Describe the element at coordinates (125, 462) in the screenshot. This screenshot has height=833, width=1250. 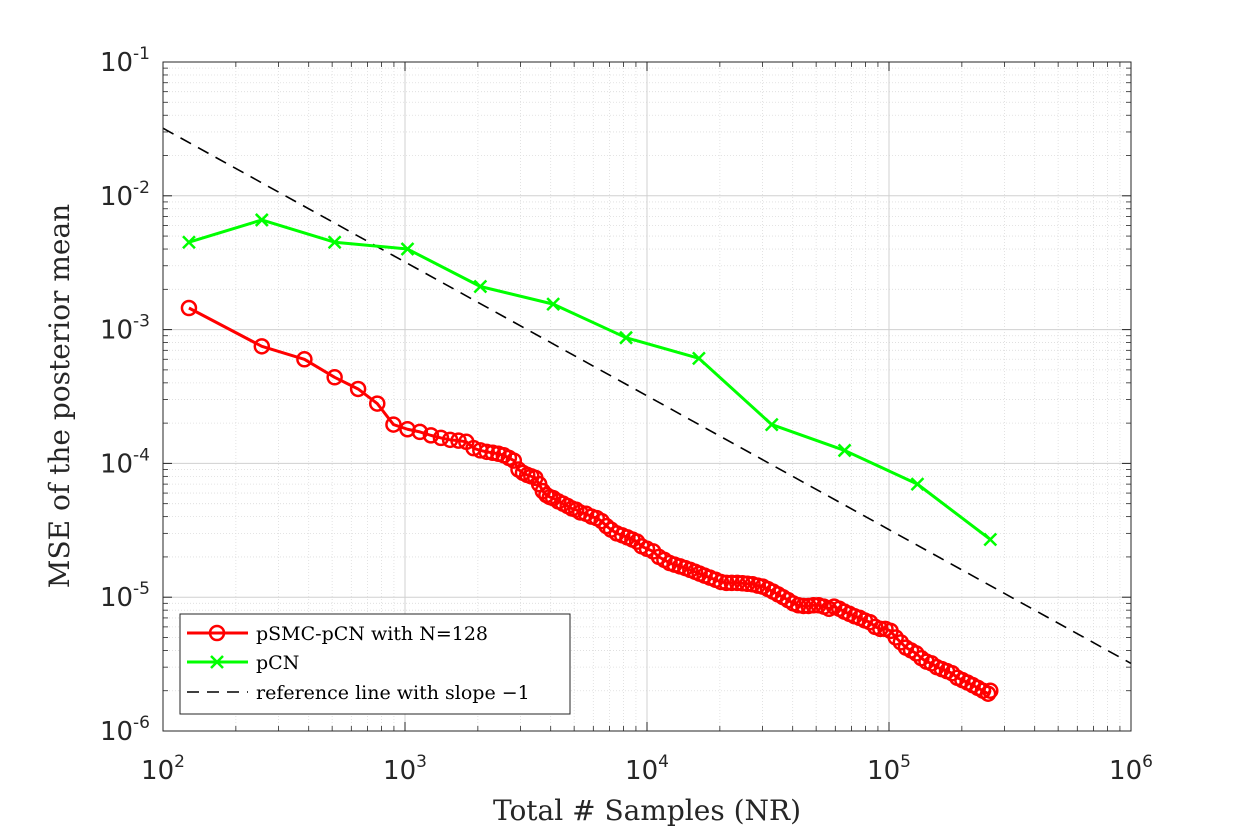
I see `y-tick-label: 10⁻⁴` at that location.